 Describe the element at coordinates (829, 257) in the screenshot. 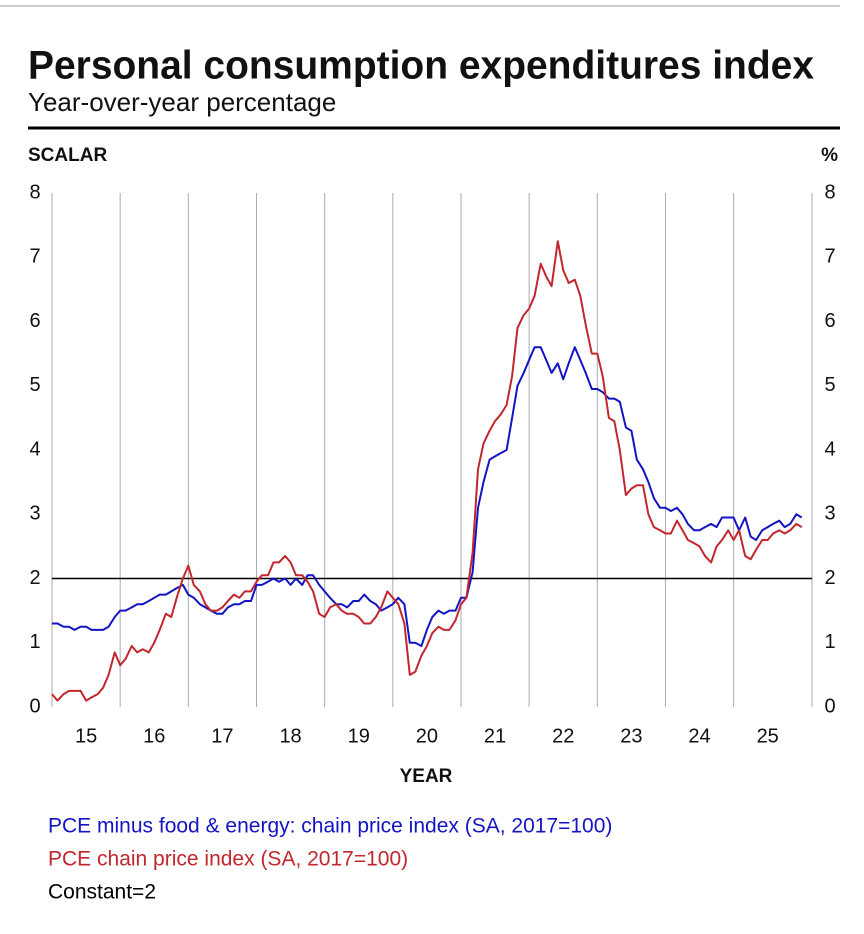

I see `y2-tick-label: 7` at that location.